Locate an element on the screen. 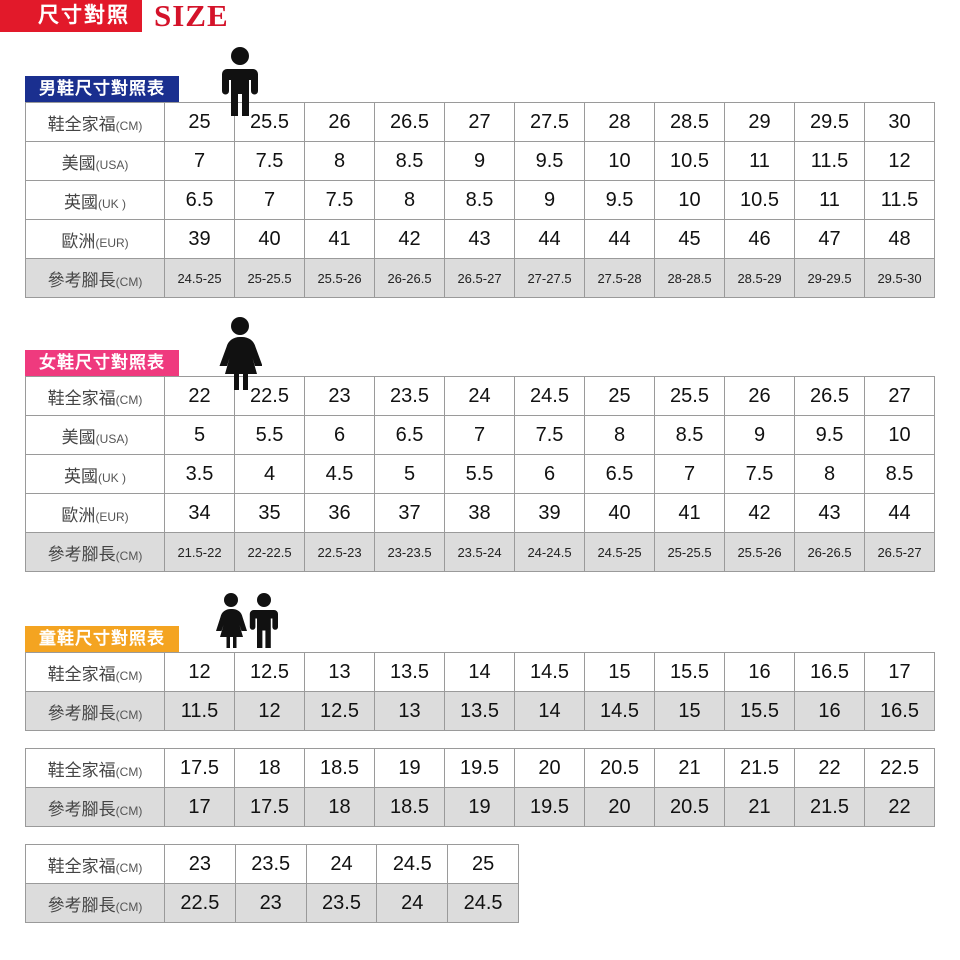  size-cell: 29 is located at coordinates (759, 122).